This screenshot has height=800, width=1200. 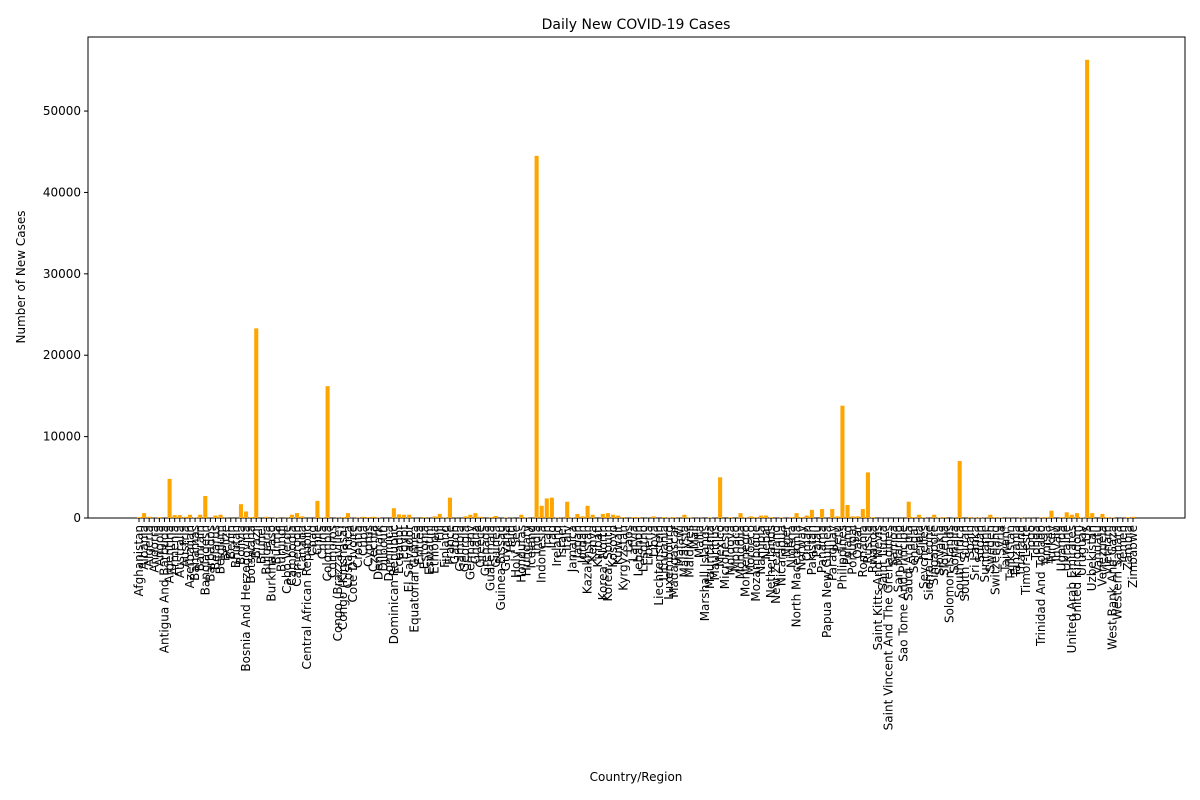 I want to click on x-tick-label: Haiti, so click(x=511, y=539).